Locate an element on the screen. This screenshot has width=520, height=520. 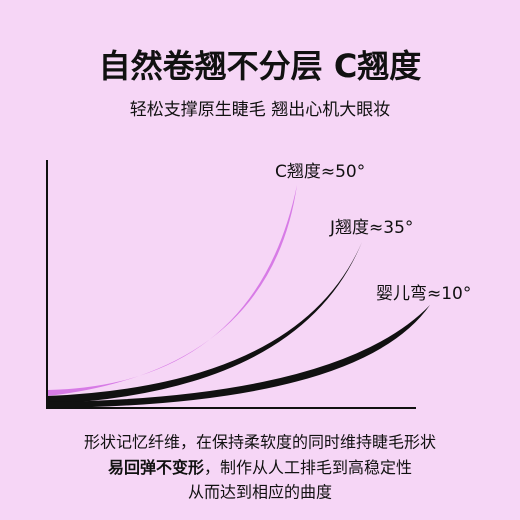
subtitle: 轻松支撑原生睫毛 翘出心机大眼妆 is located at coordinates (260, 110).